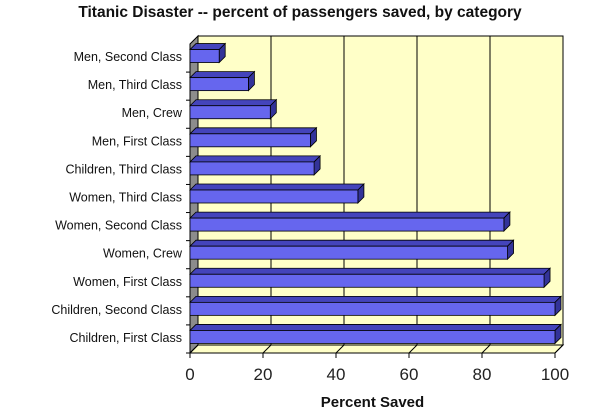 Image resolution: width=600 pixels, height=412 pixels. I want to click on y-tick-label: Children, First Class, so click(125, 338).